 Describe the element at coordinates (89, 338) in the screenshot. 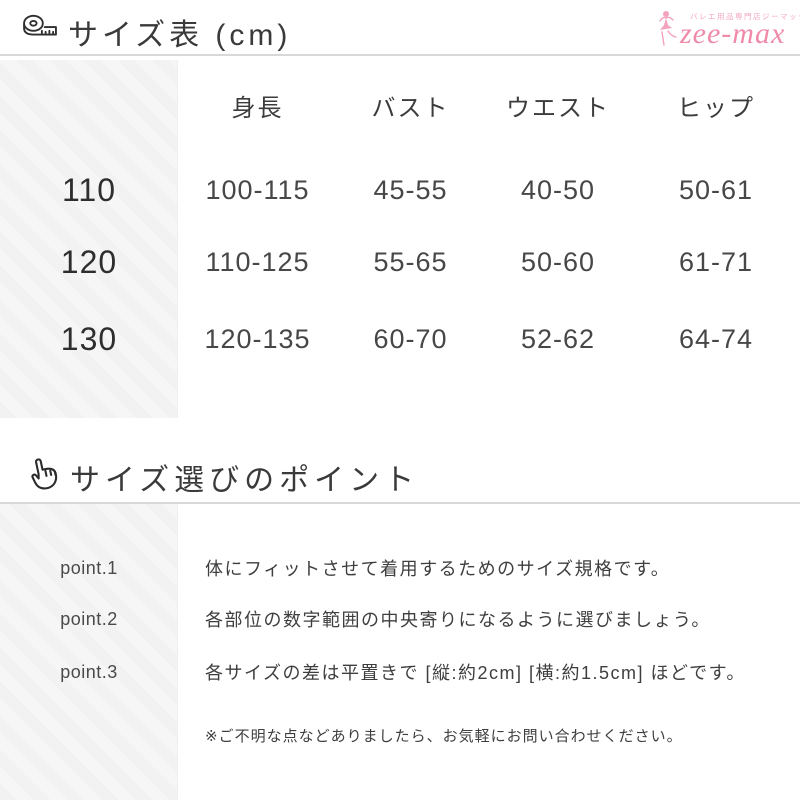

I see `size-label: 130` at that location.